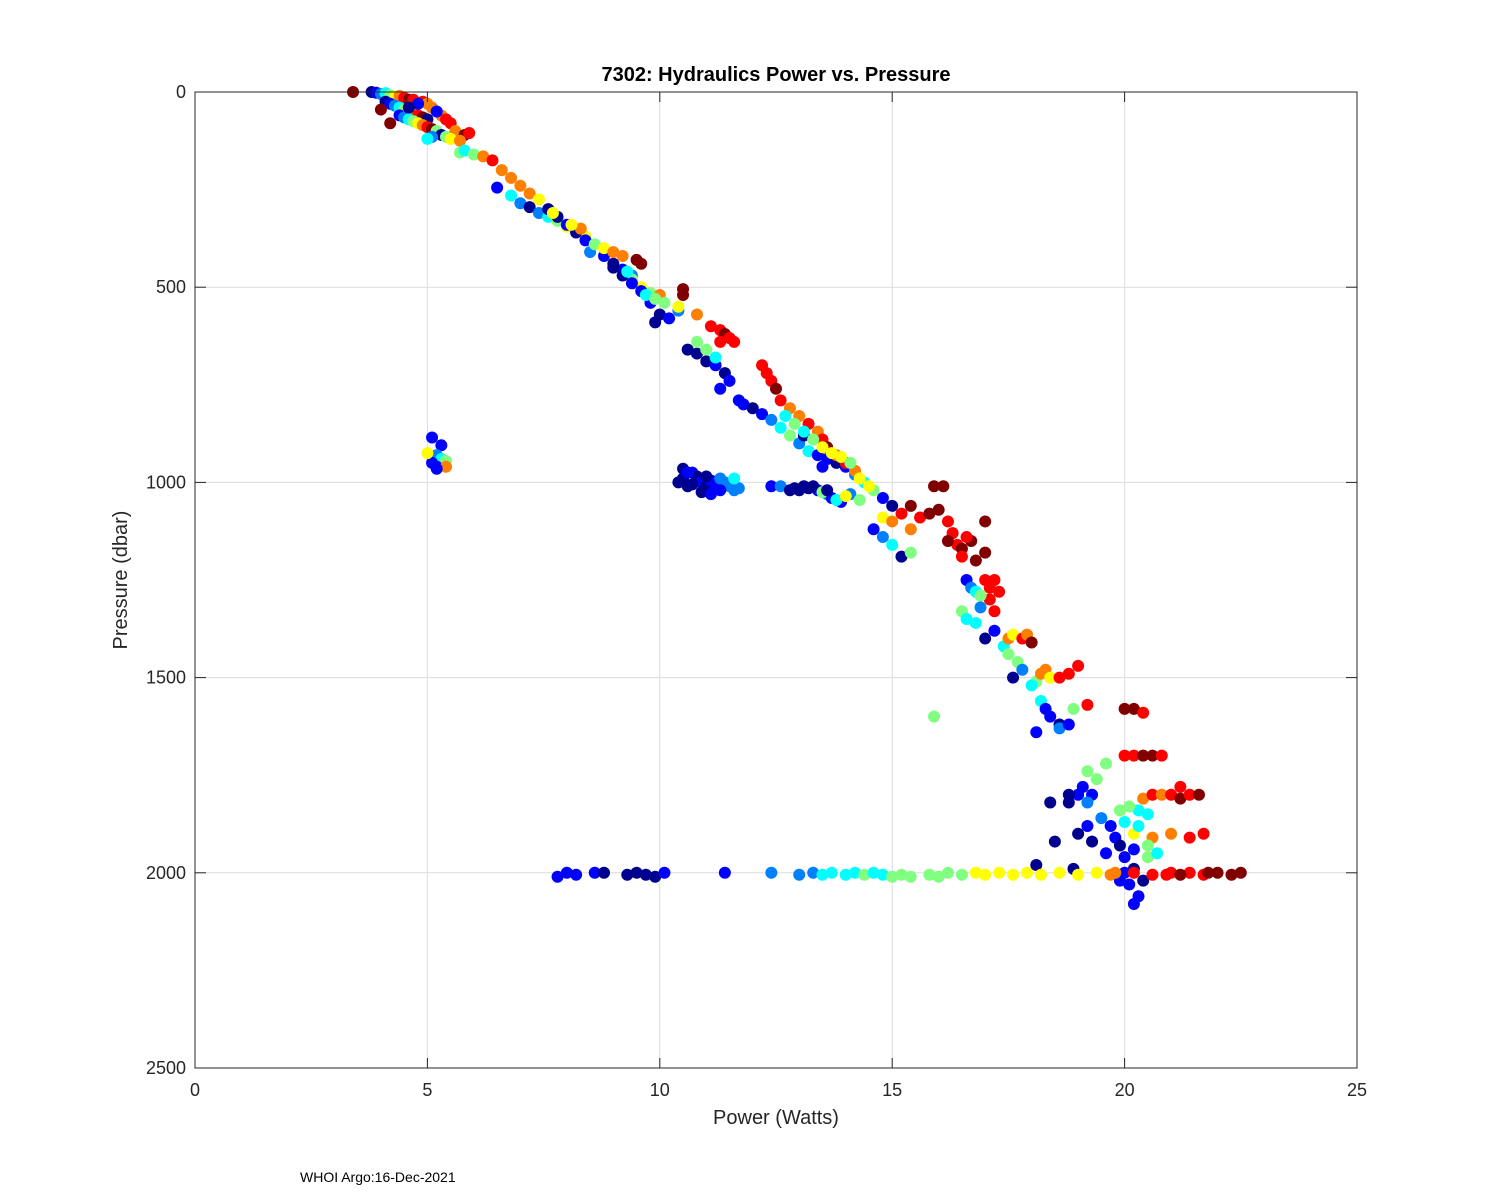 This screenshot has width=1500, height=1200. I want to click on footer-timestamp: WHOI Argo:16-Dec-2021, so click(378, 1177).